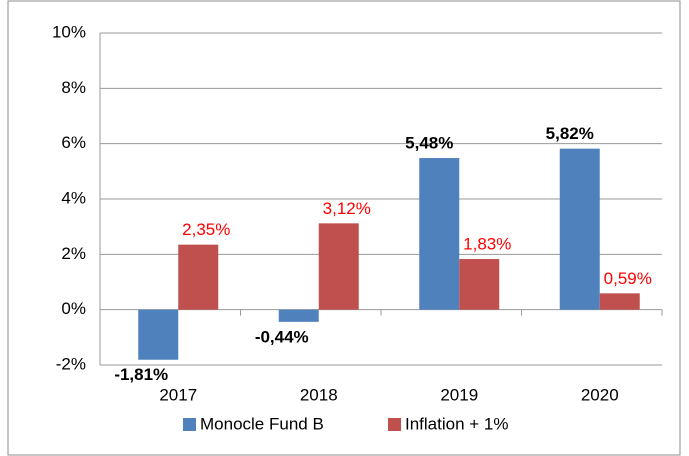  Describe the element at coordinates (73, 253) in the screenshot. I see `y-tick-label: 2%` at that location.